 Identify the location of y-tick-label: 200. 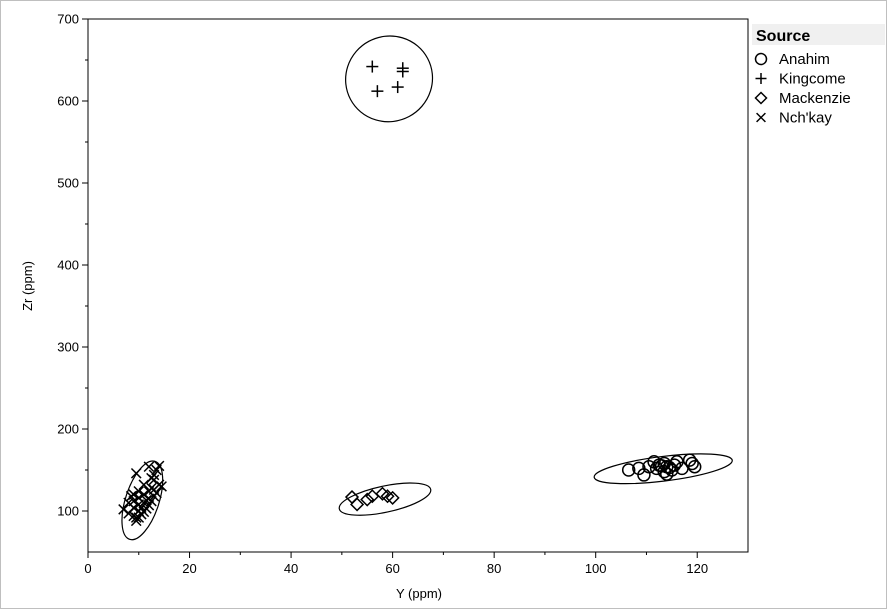
(68, 429).